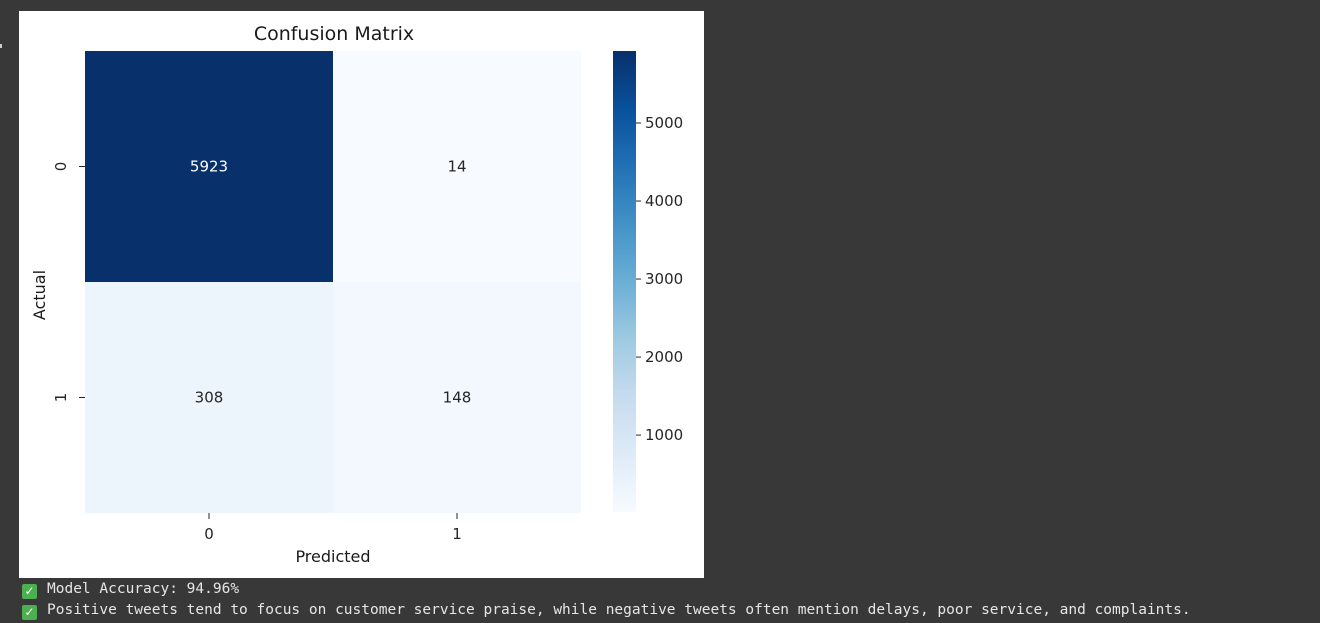 This screenshot has width=1320, height=623. Describe the element at coordinates (664, 201) in the screenshot. I see `colorbar-tick-label: 4000` at that location.